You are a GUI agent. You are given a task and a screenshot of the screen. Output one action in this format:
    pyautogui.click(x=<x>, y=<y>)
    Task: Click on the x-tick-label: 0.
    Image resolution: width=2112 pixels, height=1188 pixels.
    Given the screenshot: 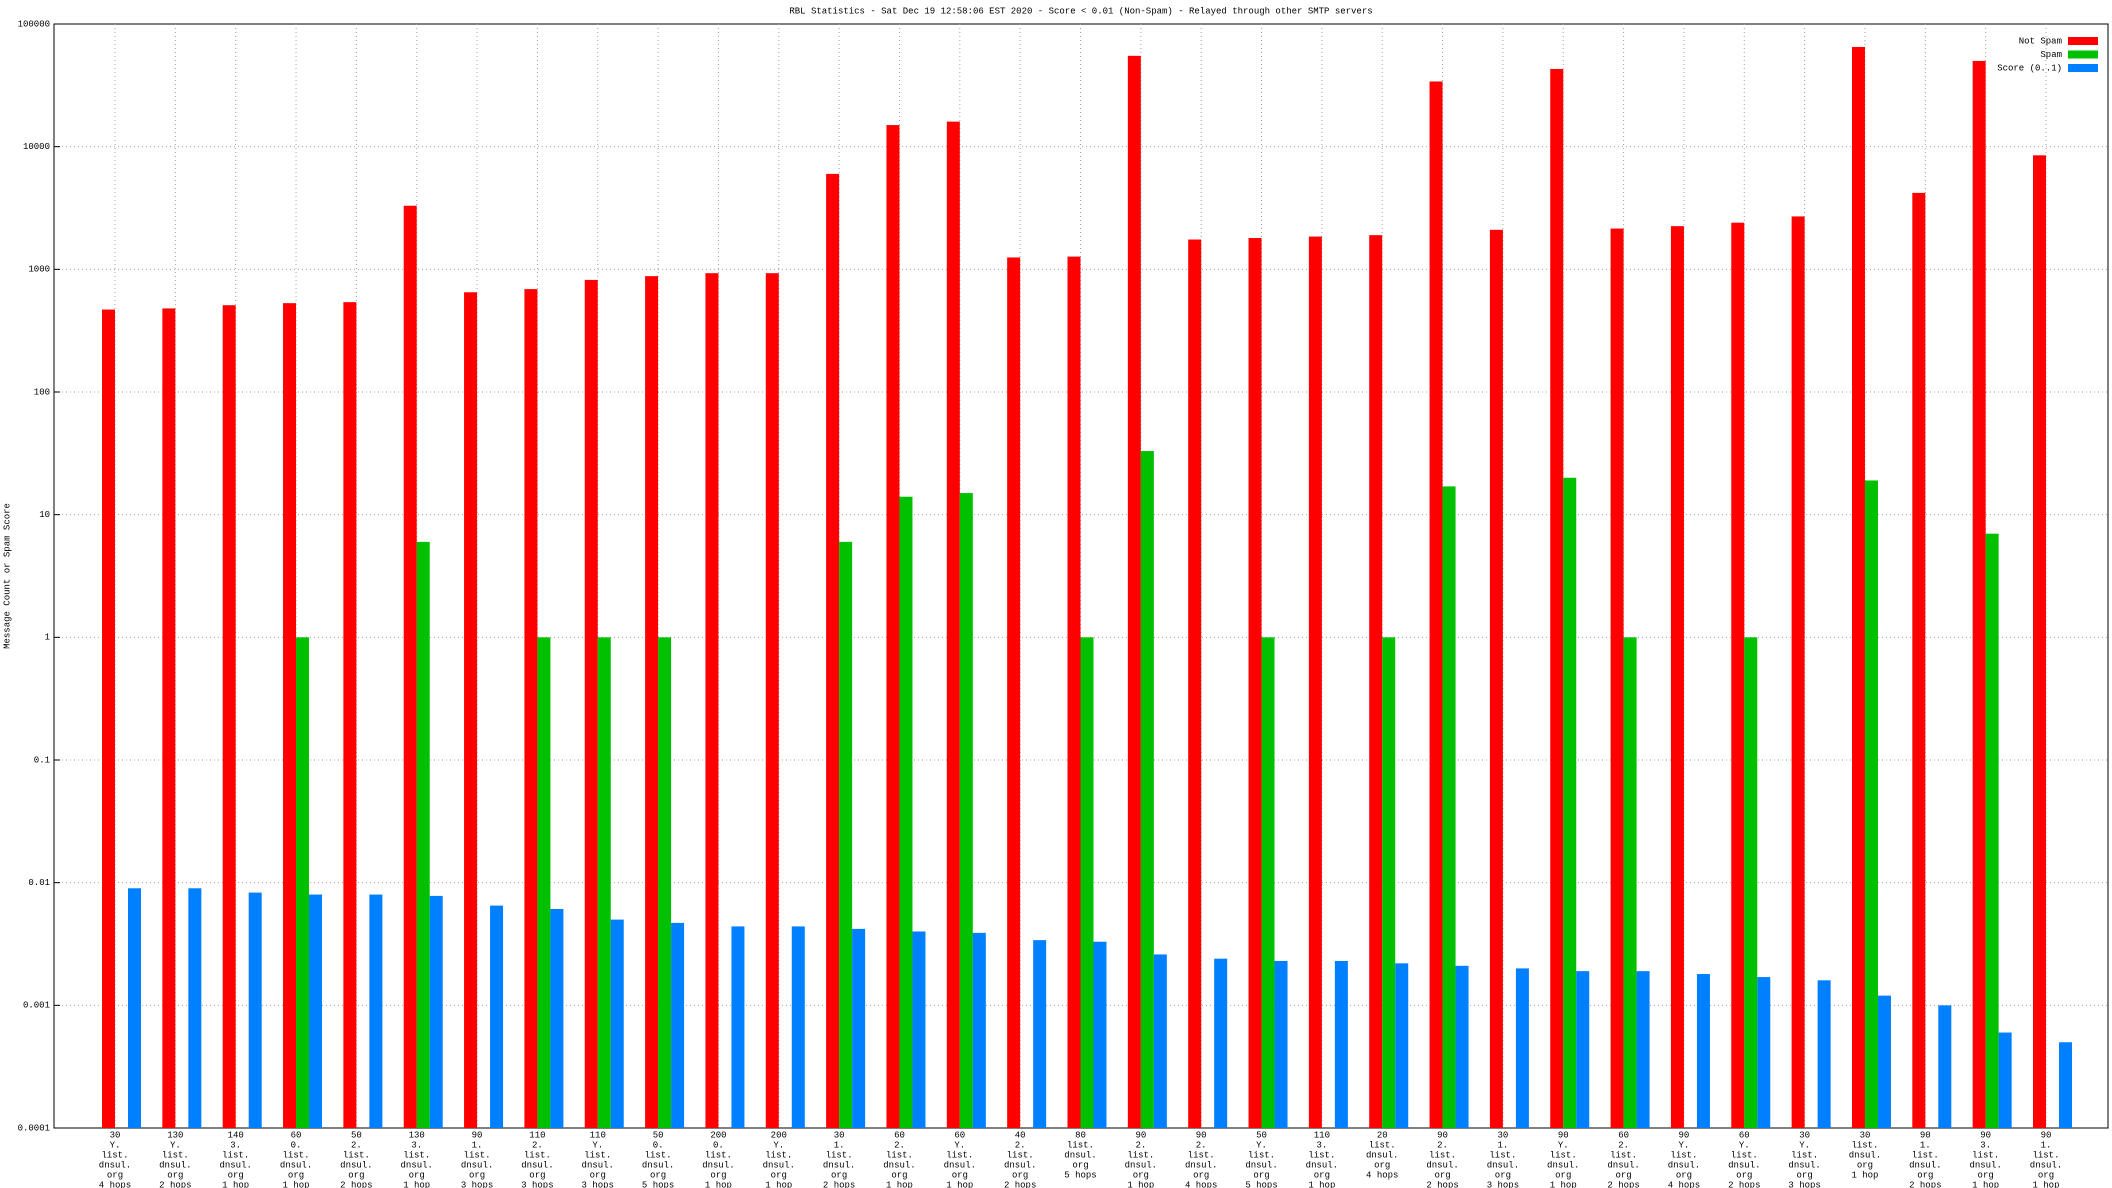 What is the action you would take?
    pyautogui.click(x=658, y=1145)
    